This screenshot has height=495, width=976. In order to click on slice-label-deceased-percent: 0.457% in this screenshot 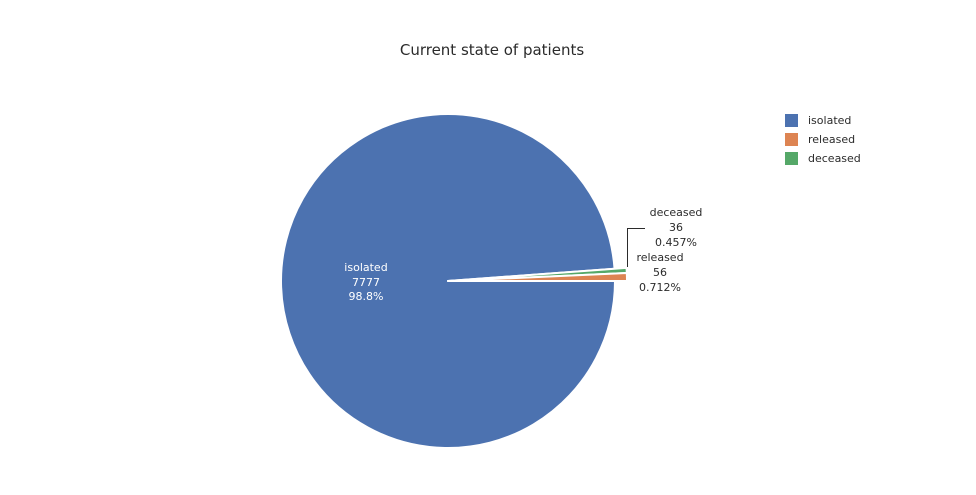, I will do `click(676, 242)`.